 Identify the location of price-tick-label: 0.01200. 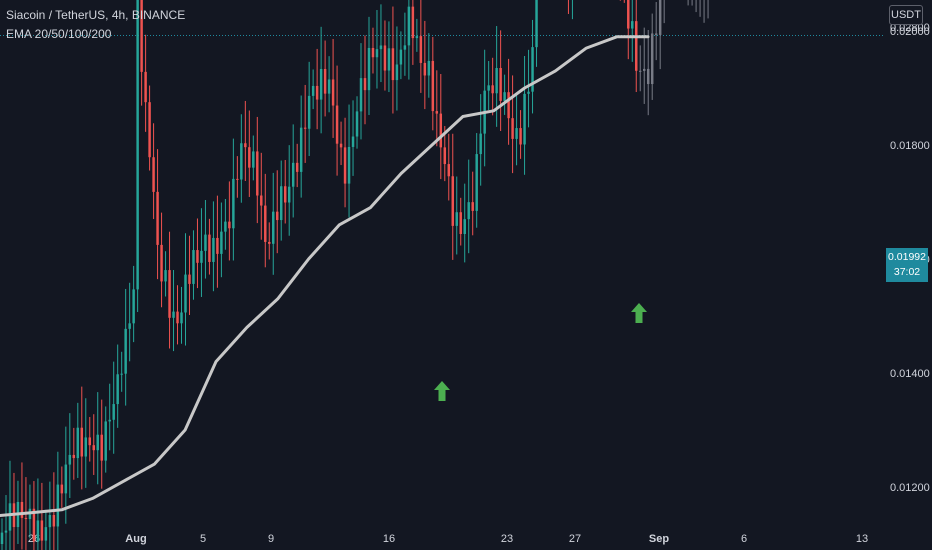
(910, 488).